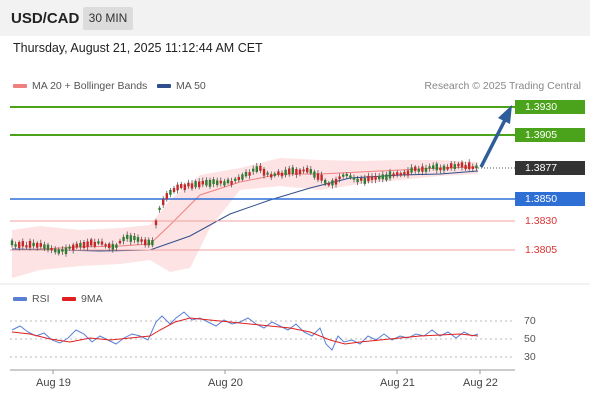  I want to click on ma20-swatch, so click(20, 86).